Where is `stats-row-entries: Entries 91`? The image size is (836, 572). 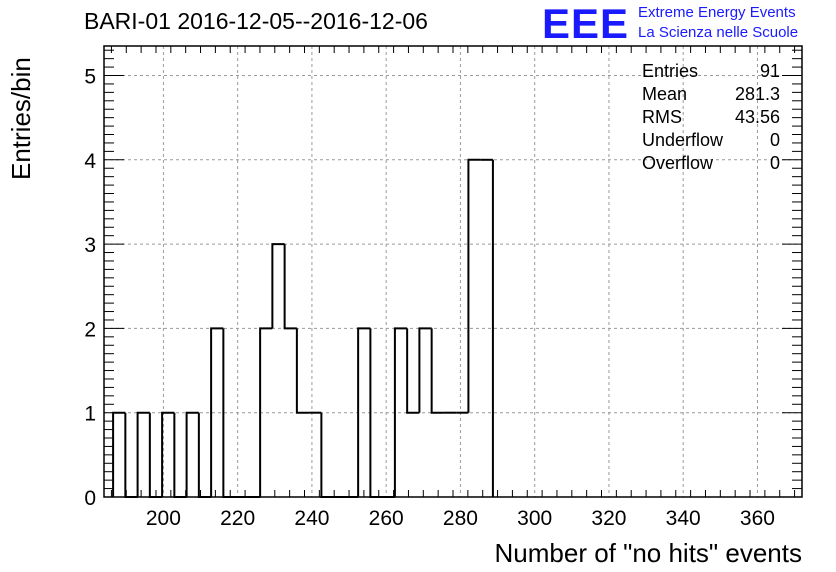 stats-row-entries: Entries 91 is located at coordinates (711, 71).